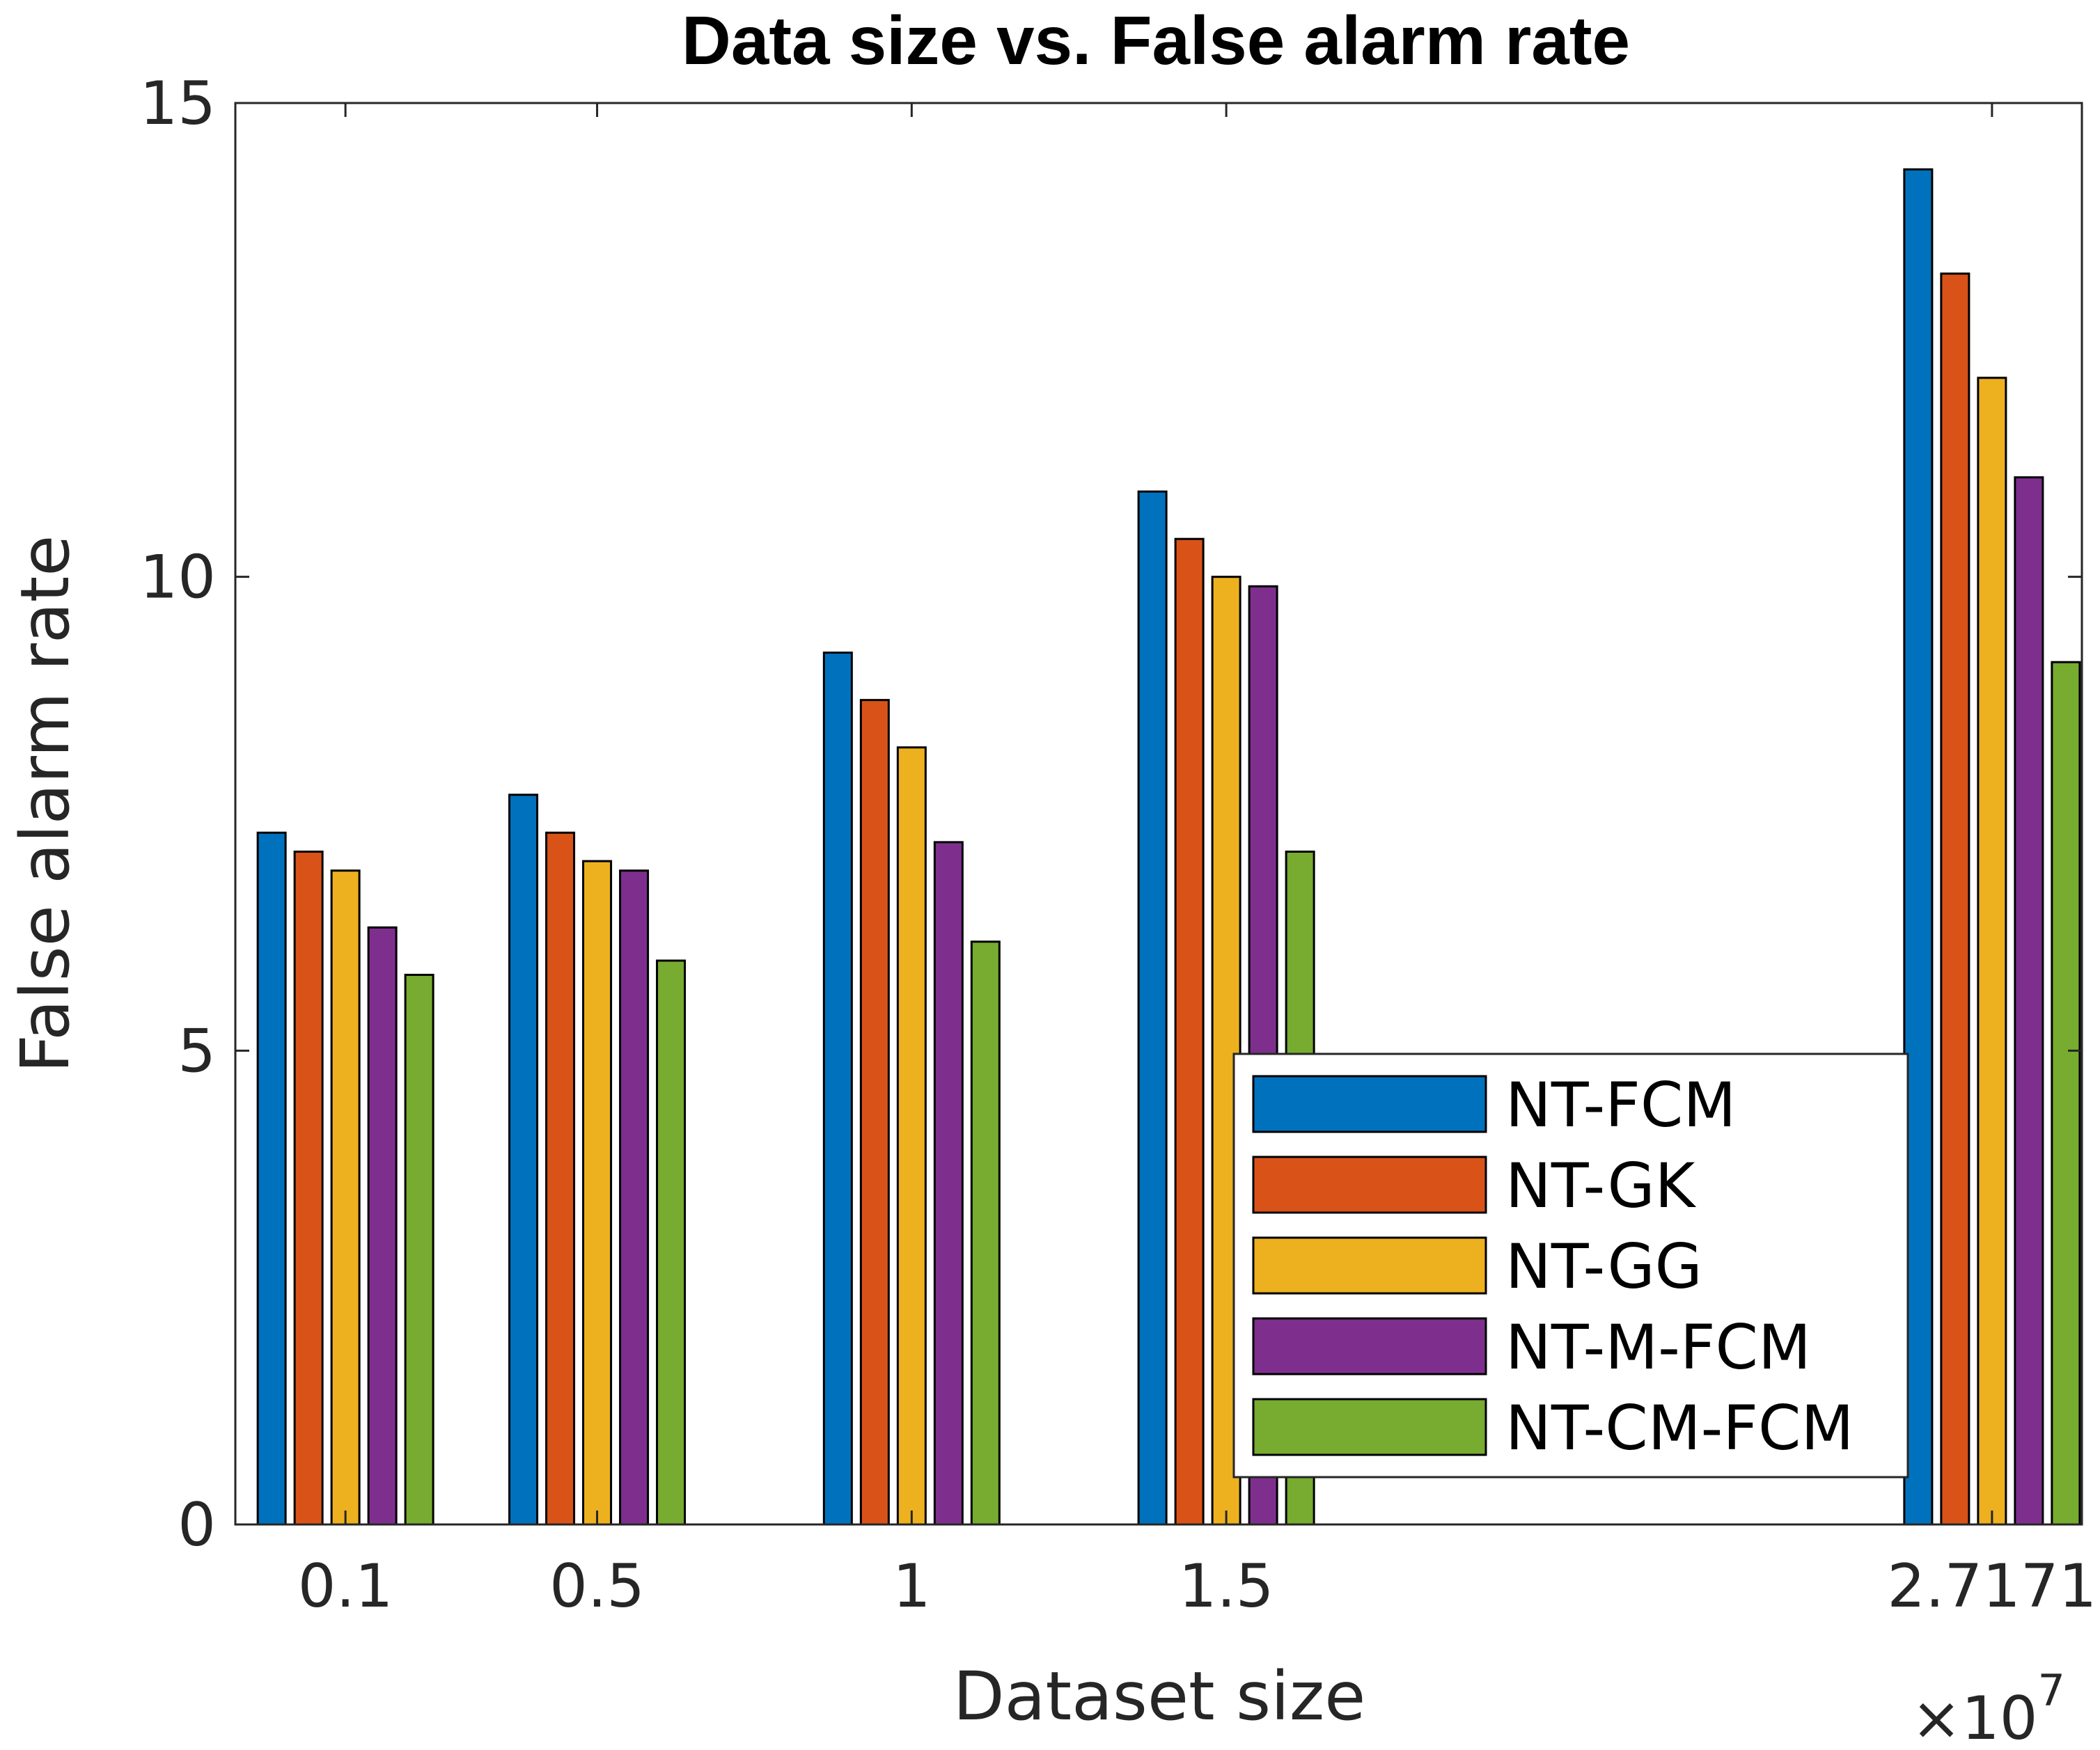  Describe the element at coordinates (1658, 1347) in the screenshot. I see `legend-label-nt-m-fcm: NT-M-FCM` at that location.